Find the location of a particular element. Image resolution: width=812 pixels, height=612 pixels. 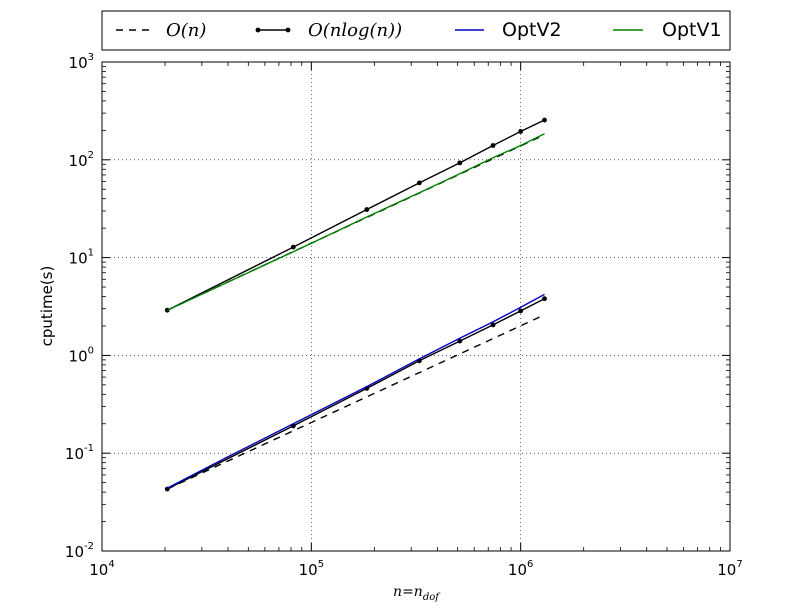

y-tick-label: 10⁻¹ is located at coordinates (79, 453).